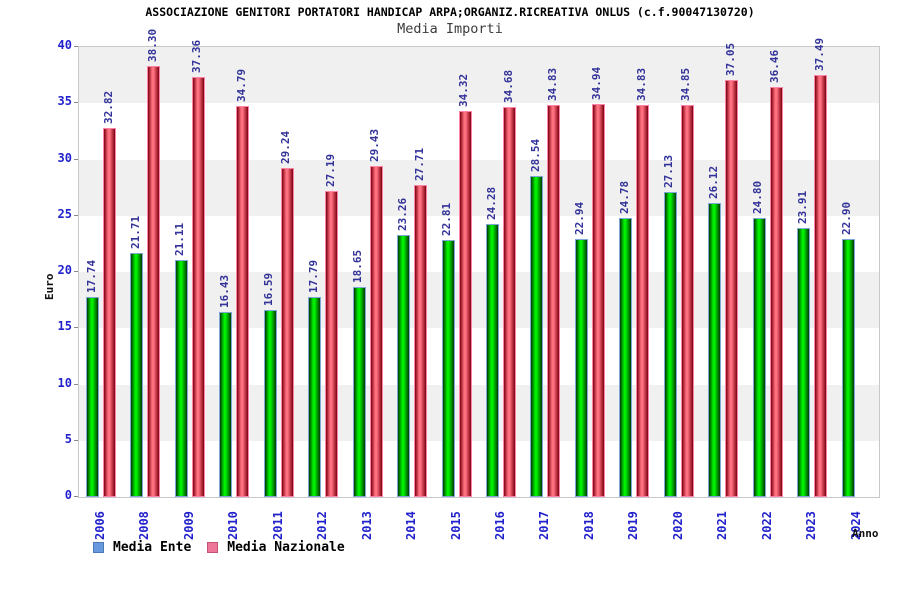 The image size is (900, 600). What do you see at coordinates (802, 207) in the screenshot?
I see `bar-value-label-2023-ente: 23.91` at bounding box center [802, 207].